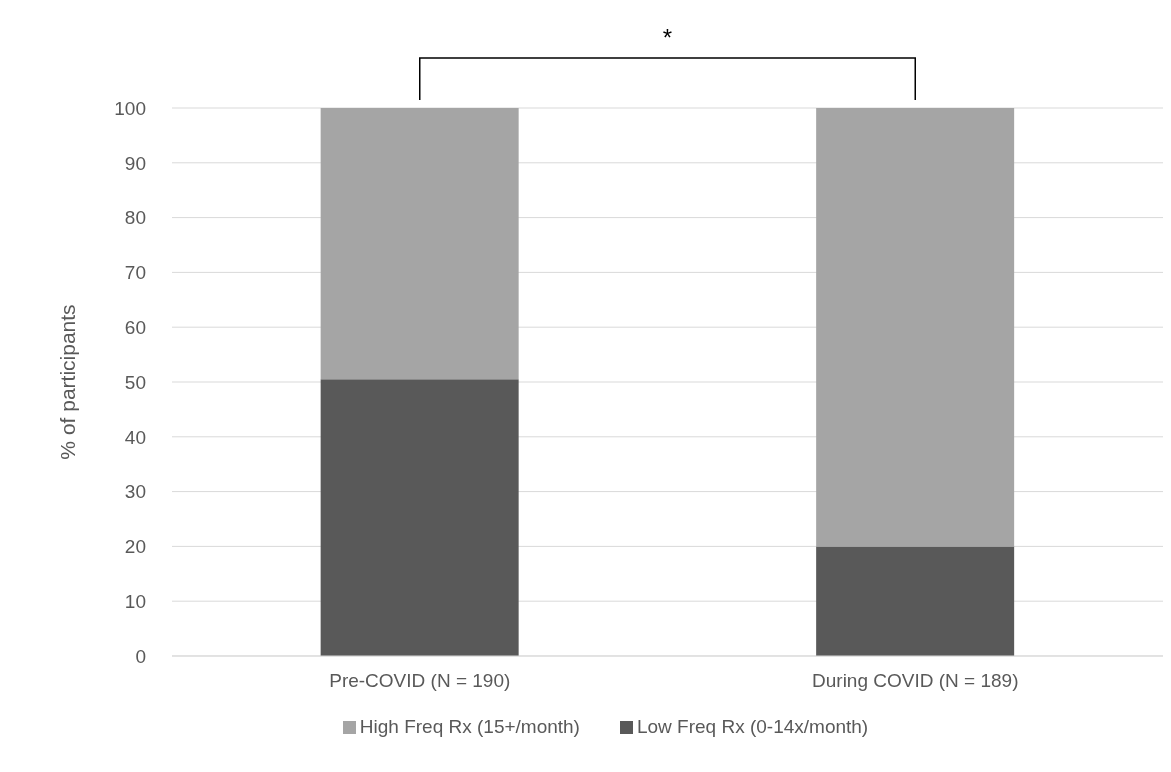 This screenshot has height=772, width=1171. What do you see at coordinates (135, 601) in the screenshot?
I see `y-tick-label: 10` at bounding box center [135, 601].